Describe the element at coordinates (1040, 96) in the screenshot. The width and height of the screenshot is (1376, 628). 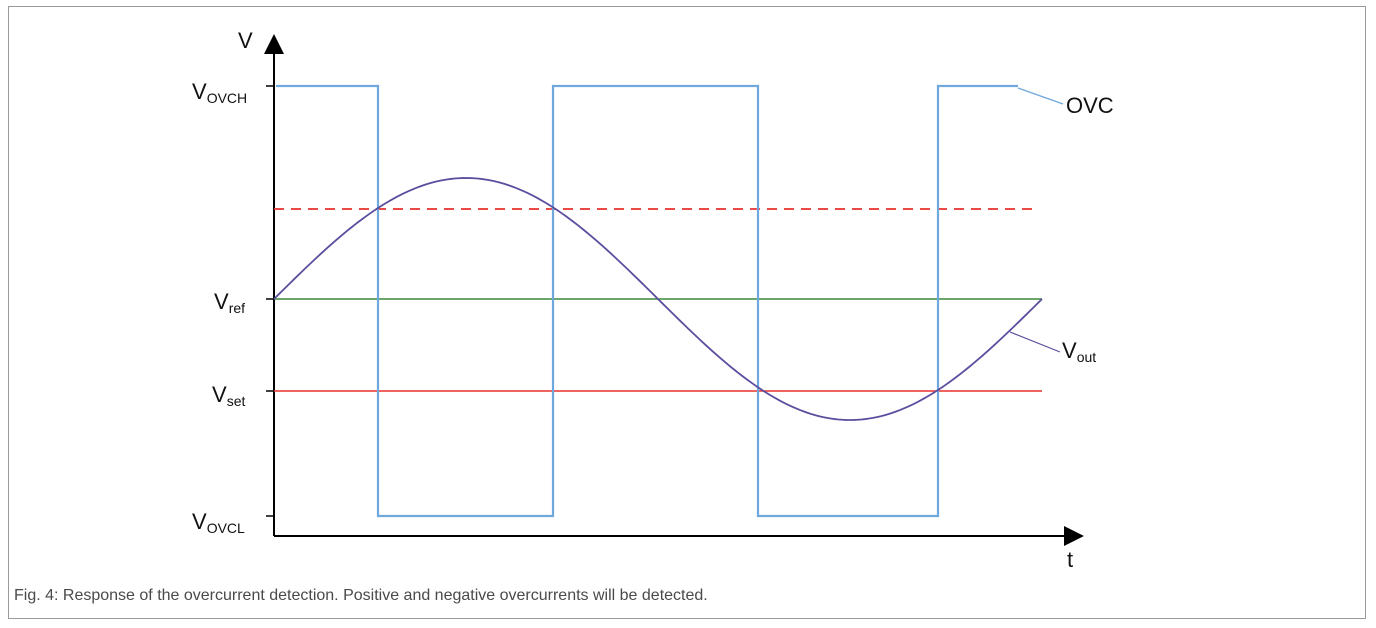
I see `ovc-leader-line` at that location.